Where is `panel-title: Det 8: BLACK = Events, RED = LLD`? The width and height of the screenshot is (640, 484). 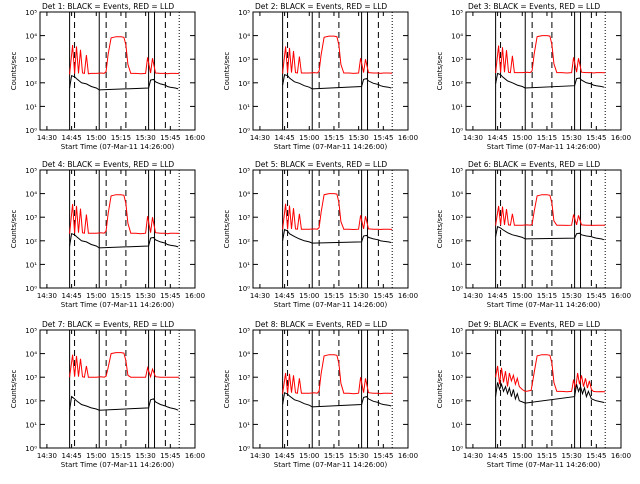
panel-title: Det 8: BLACK = Events, RED = LLD is located at coordinates (321, 324).